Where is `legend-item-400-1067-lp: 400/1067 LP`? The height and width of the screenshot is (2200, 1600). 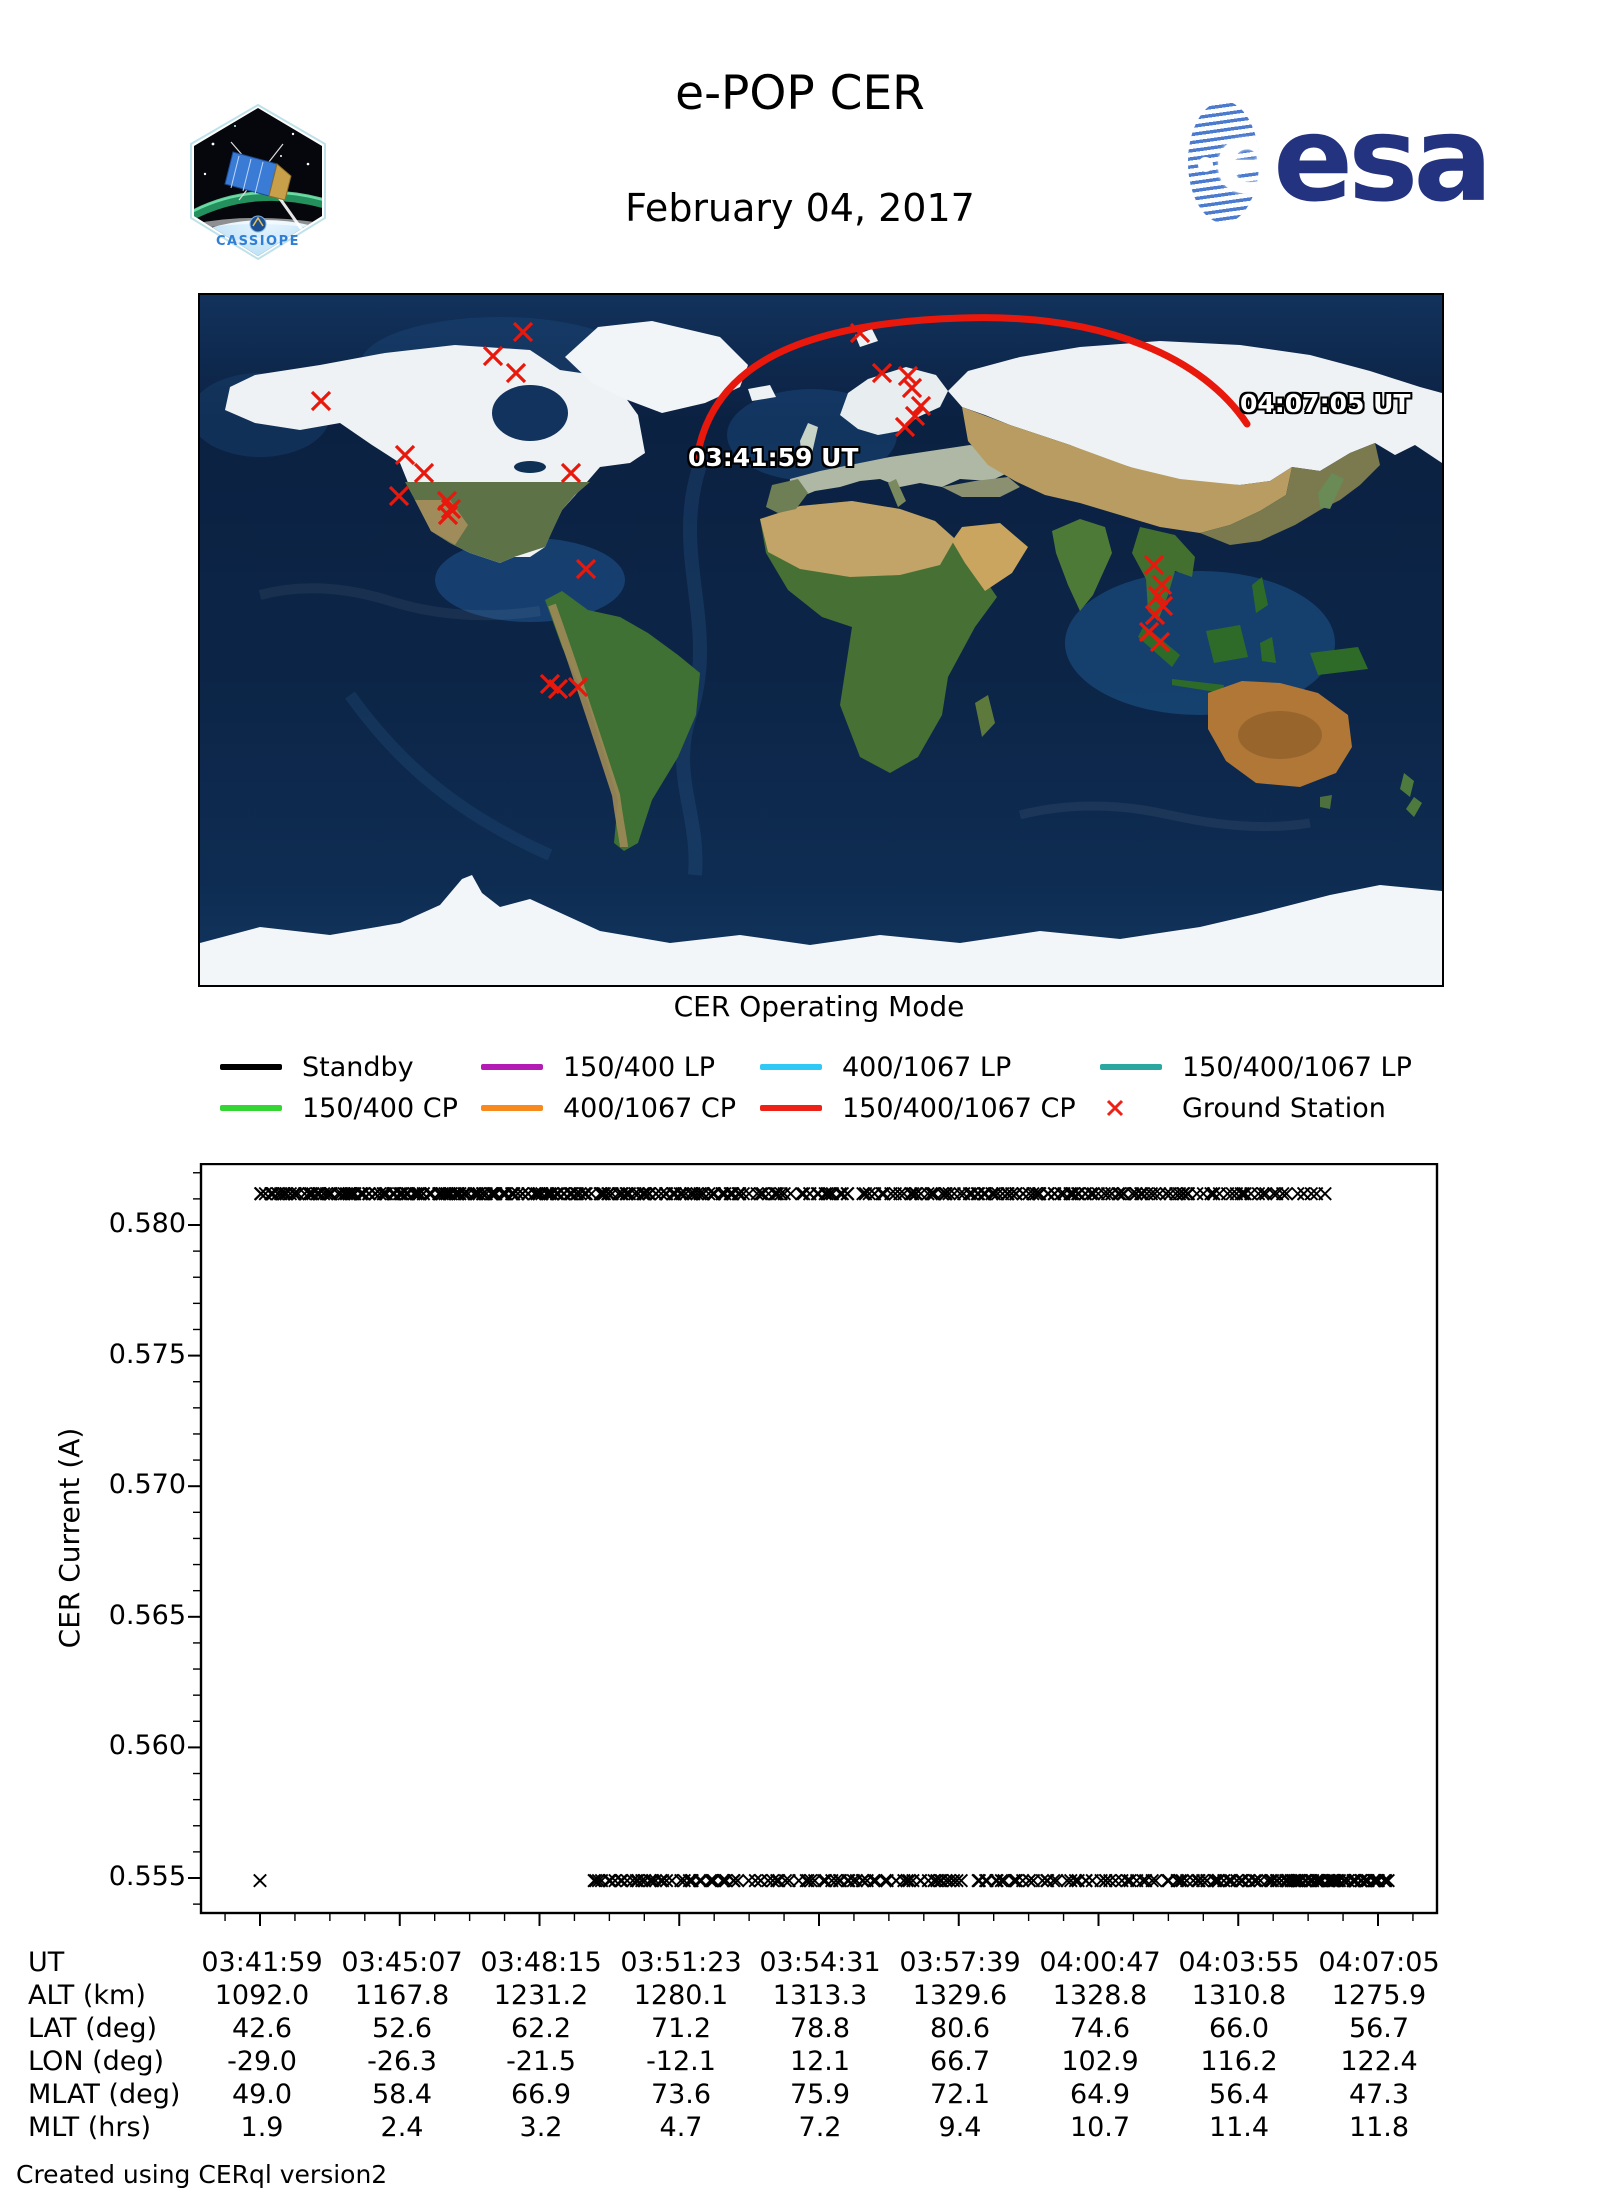 legend-item-400-1067-lp: 400/1067 LP is located at coordinates (885, 1067).